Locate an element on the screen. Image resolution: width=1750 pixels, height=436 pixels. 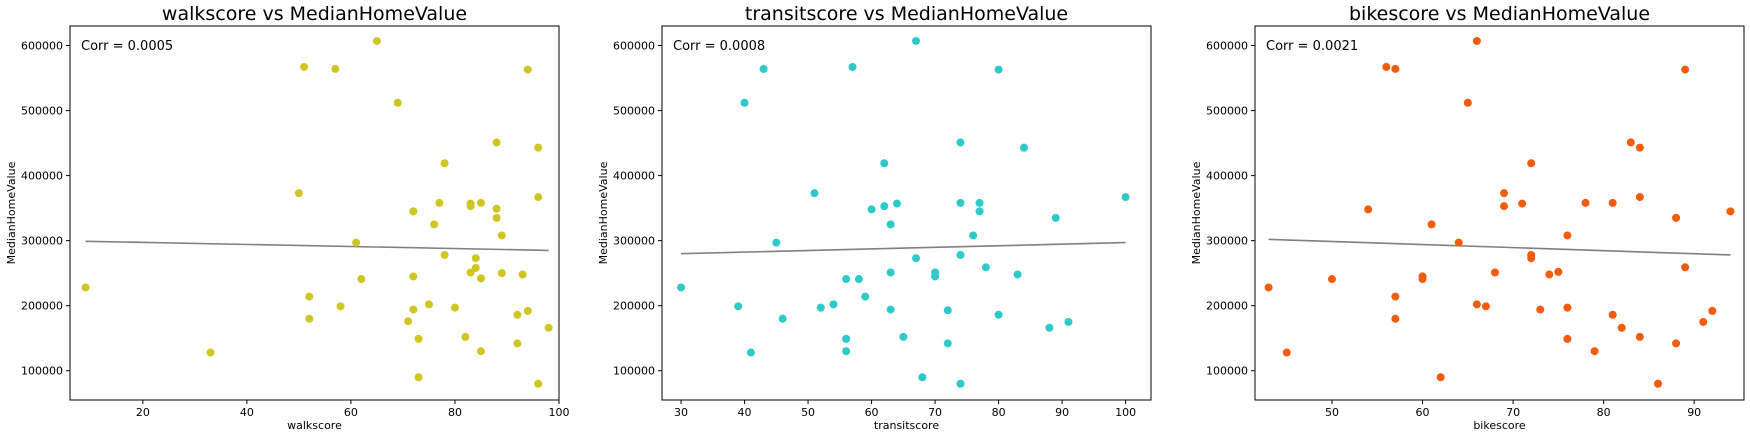
x-tick-label: 70 is located at coordinates (1513, 412).